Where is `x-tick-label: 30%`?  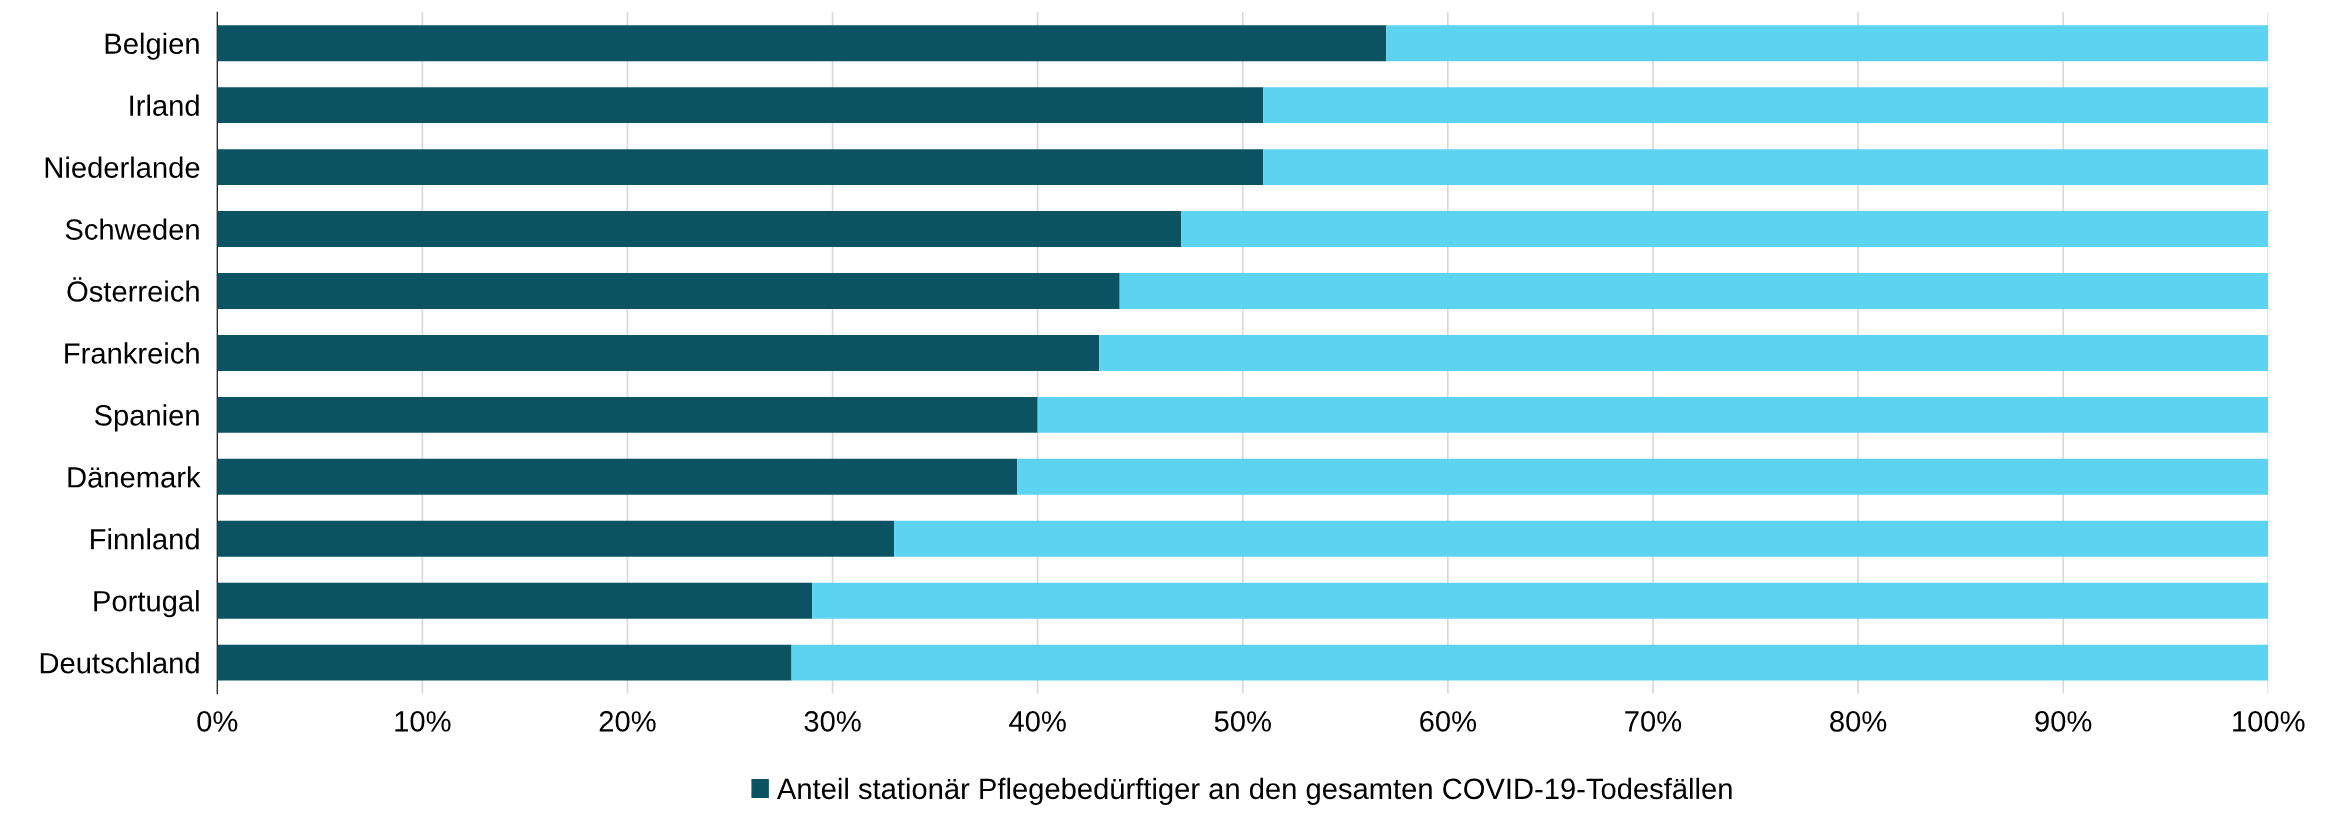
x-tick-label: 30% is located at coordinates (832, 721).